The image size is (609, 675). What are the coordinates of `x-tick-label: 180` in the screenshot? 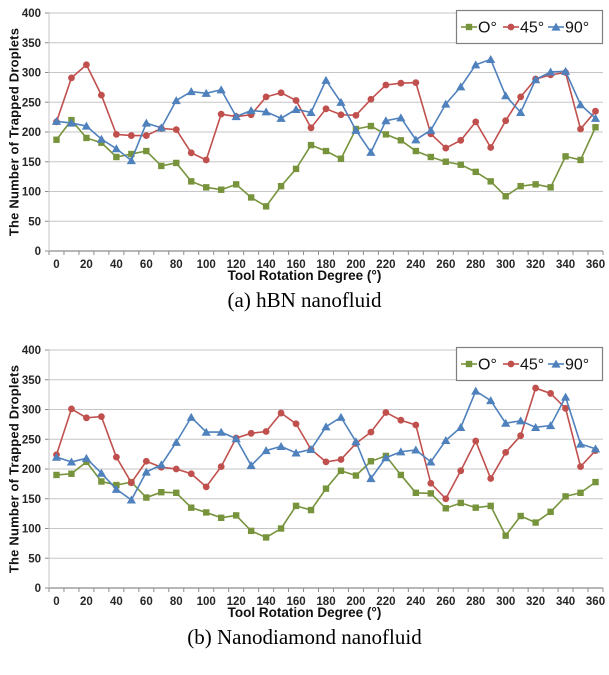 It's located at (325, 602).